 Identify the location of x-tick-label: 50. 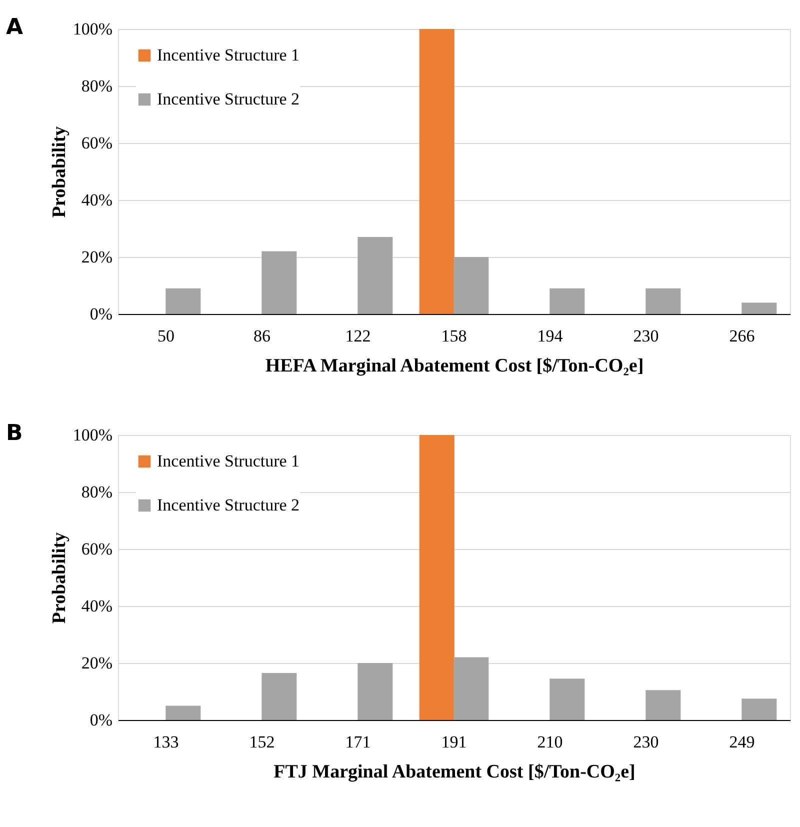
(166, 336).